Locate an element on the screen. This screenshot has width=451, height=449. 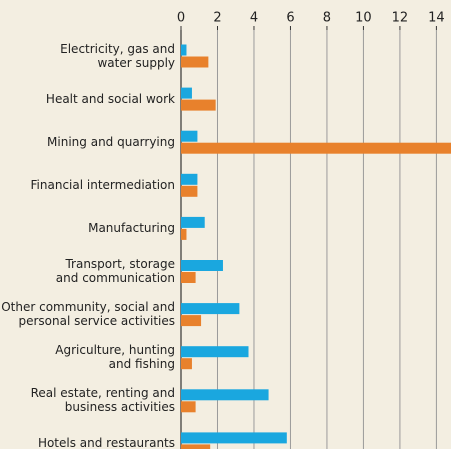
x-tick-label: 4 is located at coordinates (254, 18).